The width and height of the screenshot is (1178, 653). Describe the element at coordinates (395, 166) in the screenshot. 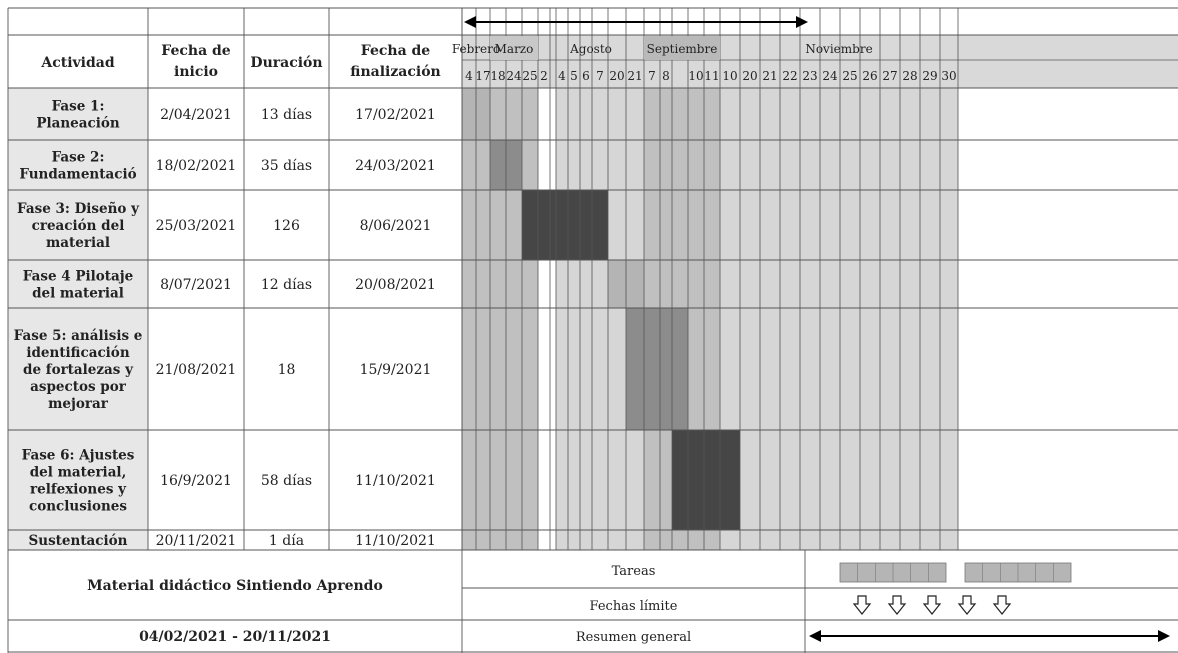

I see `task-end: 24/03/2021` at that location.